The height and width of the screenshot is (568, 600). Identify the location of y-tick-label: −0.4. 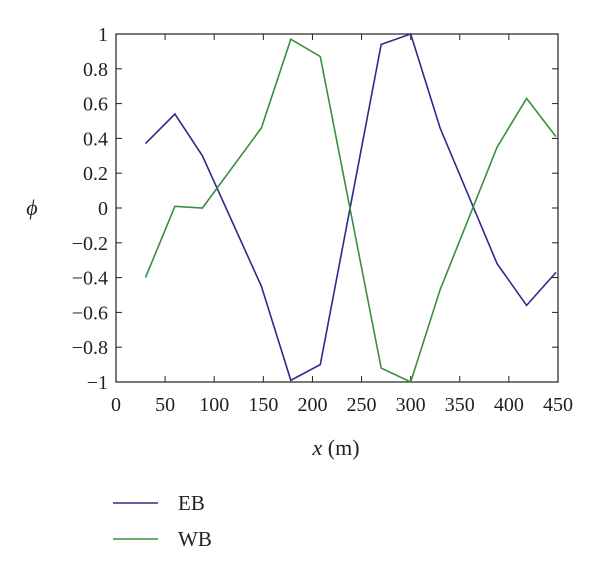
(90, 279).